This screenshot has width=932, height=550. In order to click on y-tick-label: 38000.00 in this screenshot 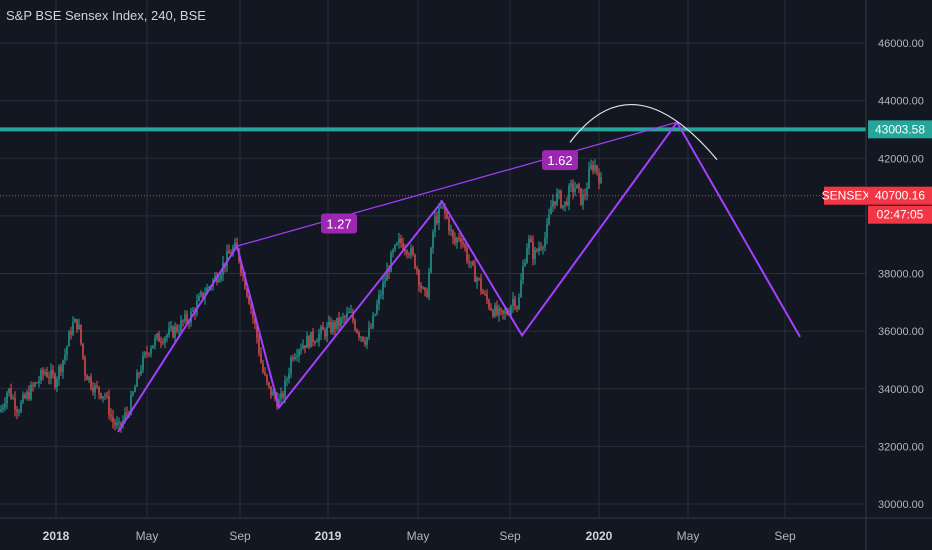, I will do `click(901, 275)`.